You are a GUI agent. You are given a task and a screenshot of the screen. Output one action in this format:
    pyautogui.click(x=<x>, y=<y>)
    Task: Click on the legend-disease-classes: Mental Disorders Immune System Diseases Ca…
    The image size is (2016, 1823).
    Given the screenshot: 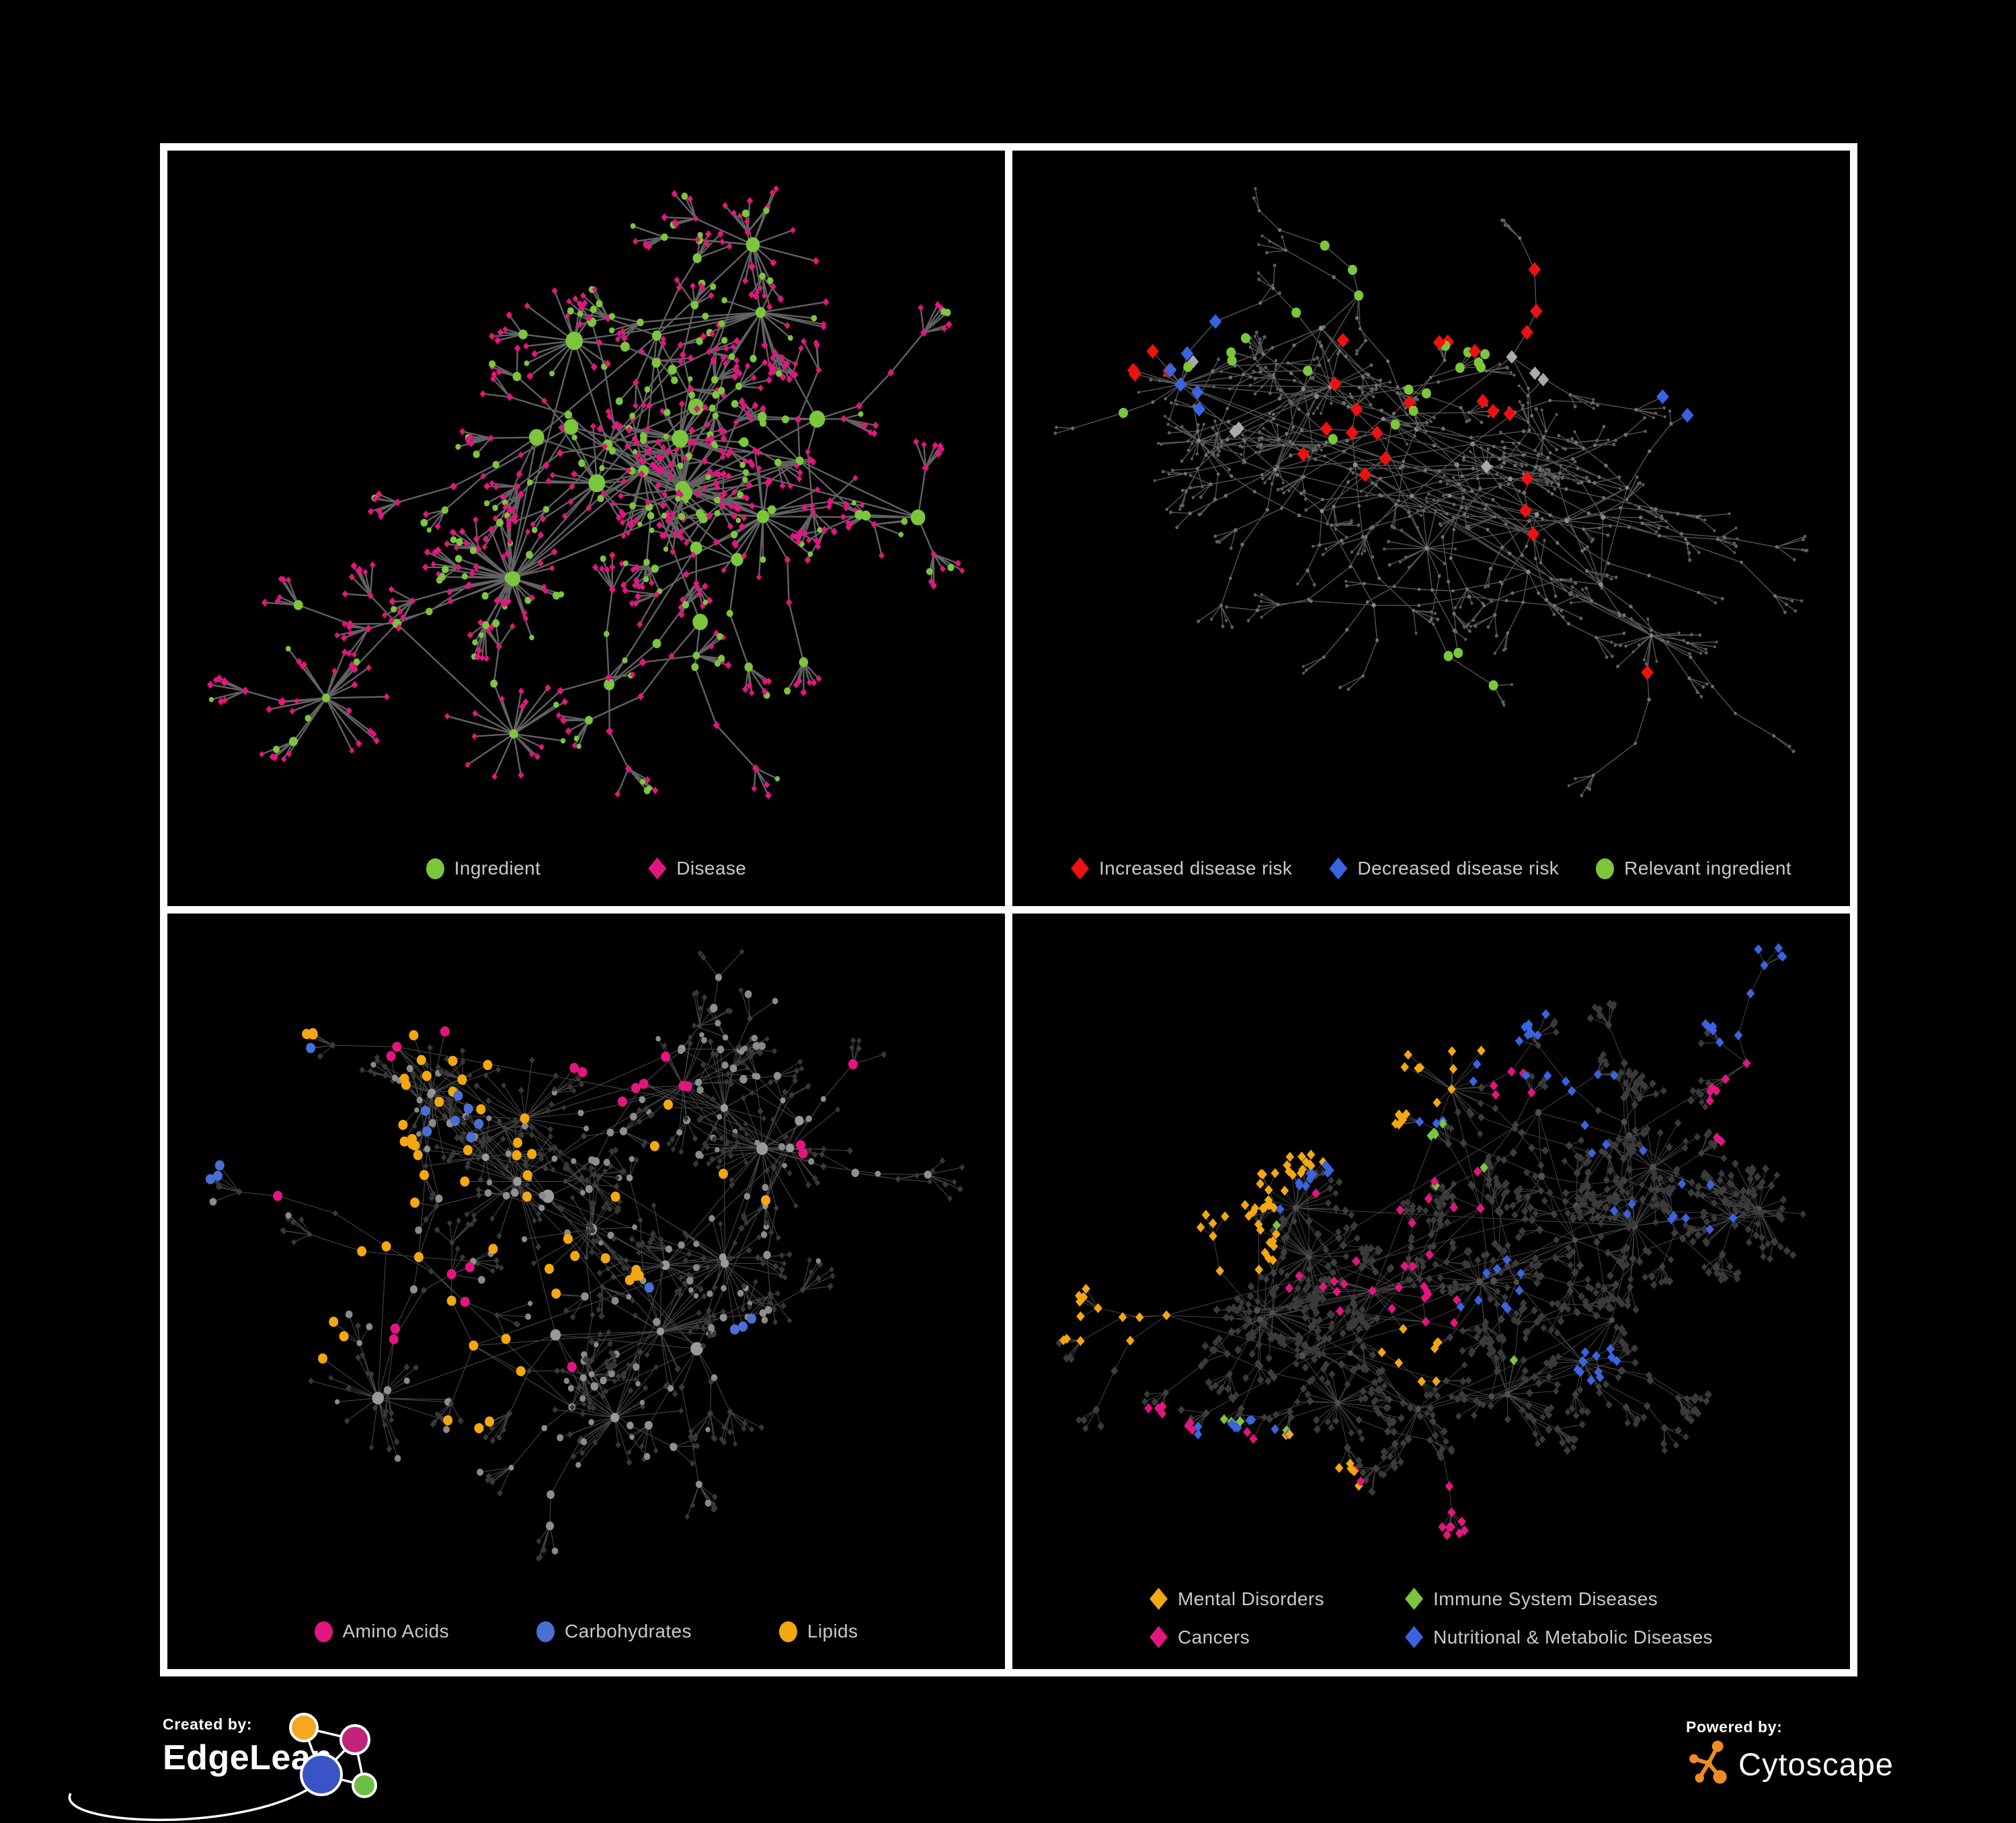 What is the action you would take?
    pyautogui.click(x=1431, y=1618)
    